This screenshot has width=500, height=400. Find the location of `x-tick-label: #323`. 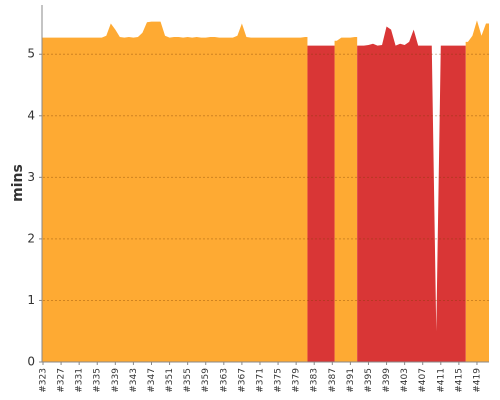

x-tick-label: #323 is located at coordinates (44, 380).